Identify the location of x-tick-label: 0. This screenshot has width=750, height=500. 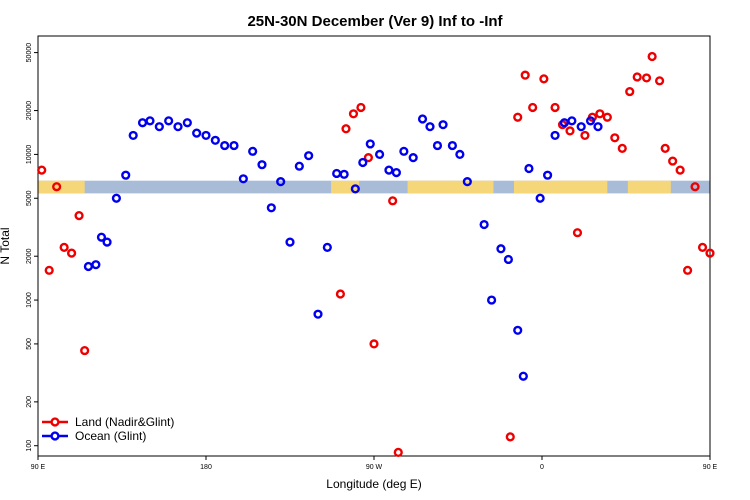
(542, 467).